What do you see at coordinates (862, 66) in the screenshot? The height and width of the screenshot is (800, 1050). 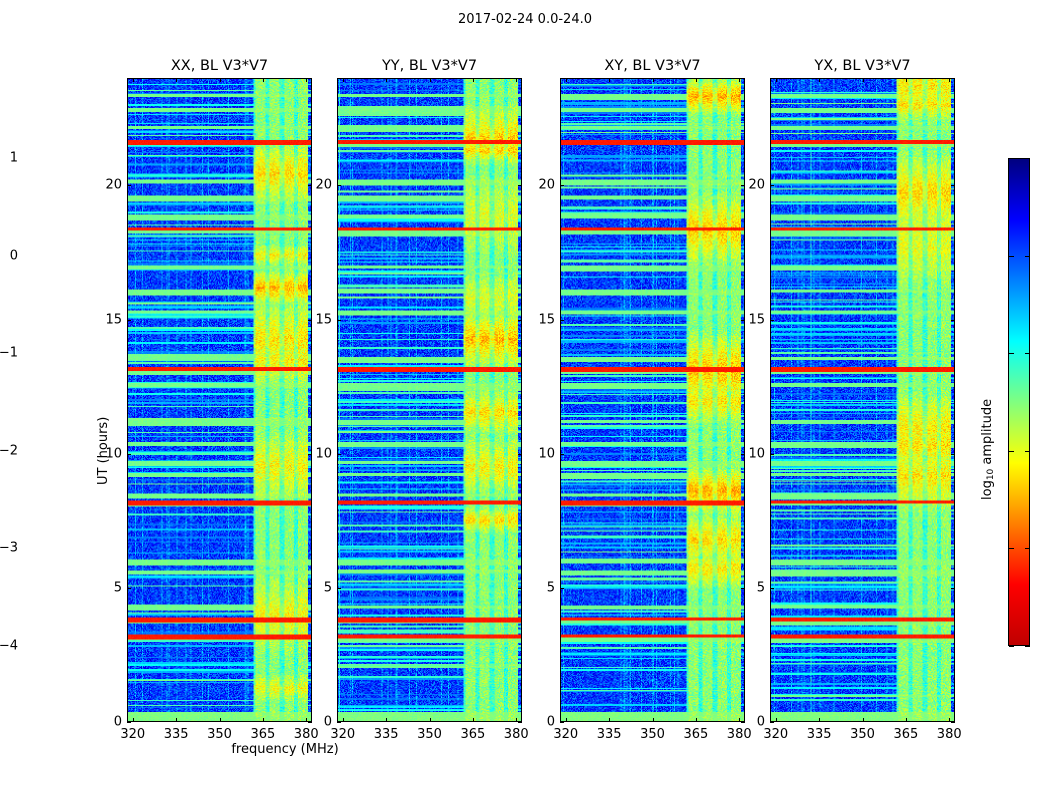 I see `panel-title-yx: YX, BL V3*V7` at bounding box center [862, 66].